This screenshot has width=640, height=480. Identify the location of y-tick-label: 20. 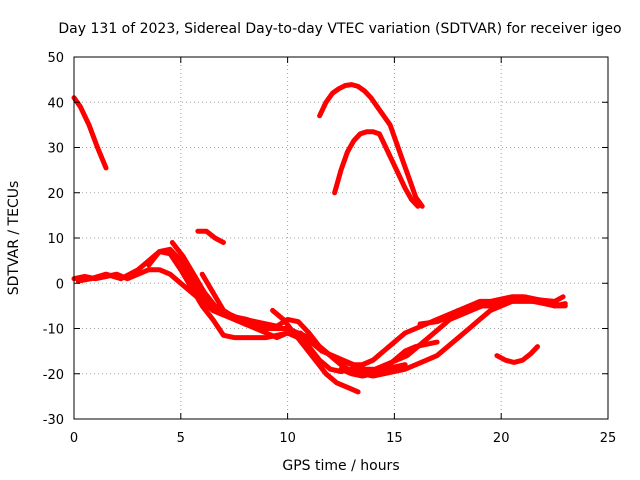
(55, 194).